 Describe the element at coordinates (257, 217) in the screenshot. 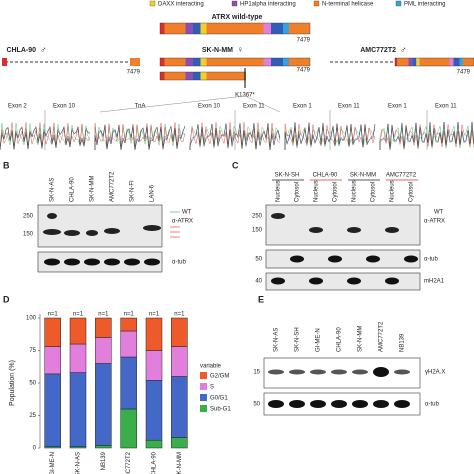

I see `marker: 250` at that location.